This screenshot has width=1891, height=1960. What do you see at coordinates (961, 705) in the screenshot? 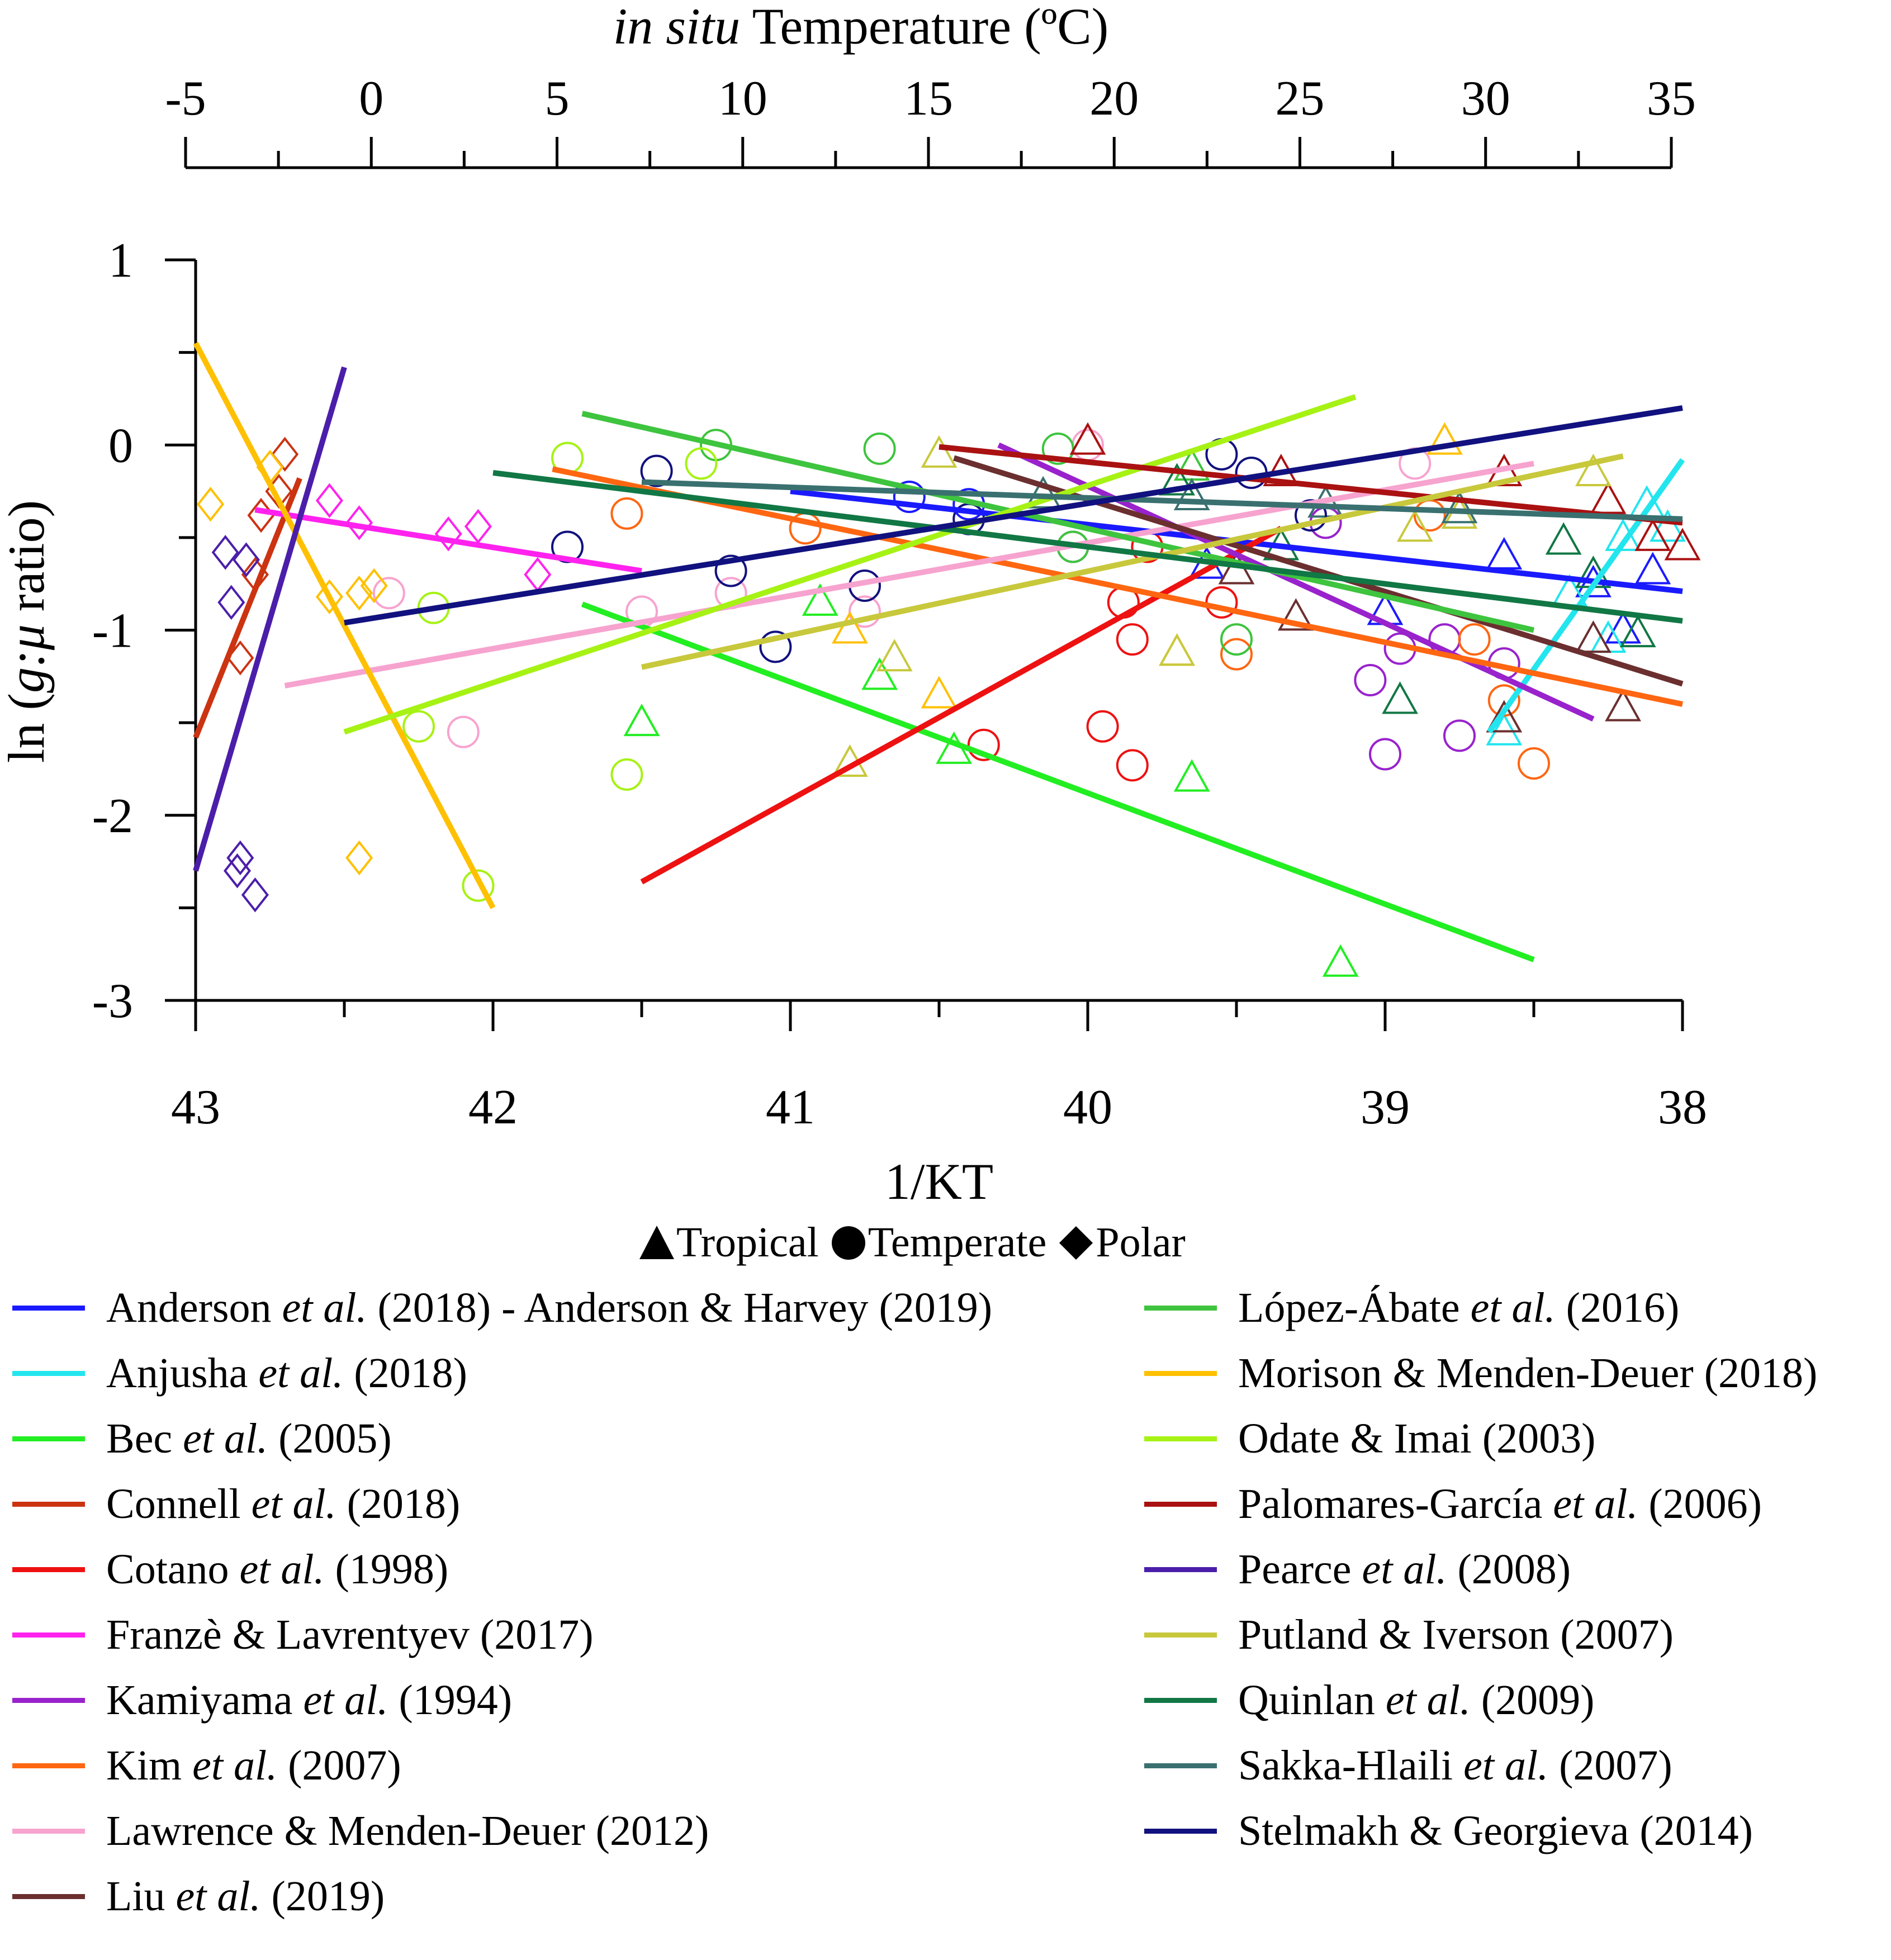
I see `cotano-line` at bounding box center [961, 705].